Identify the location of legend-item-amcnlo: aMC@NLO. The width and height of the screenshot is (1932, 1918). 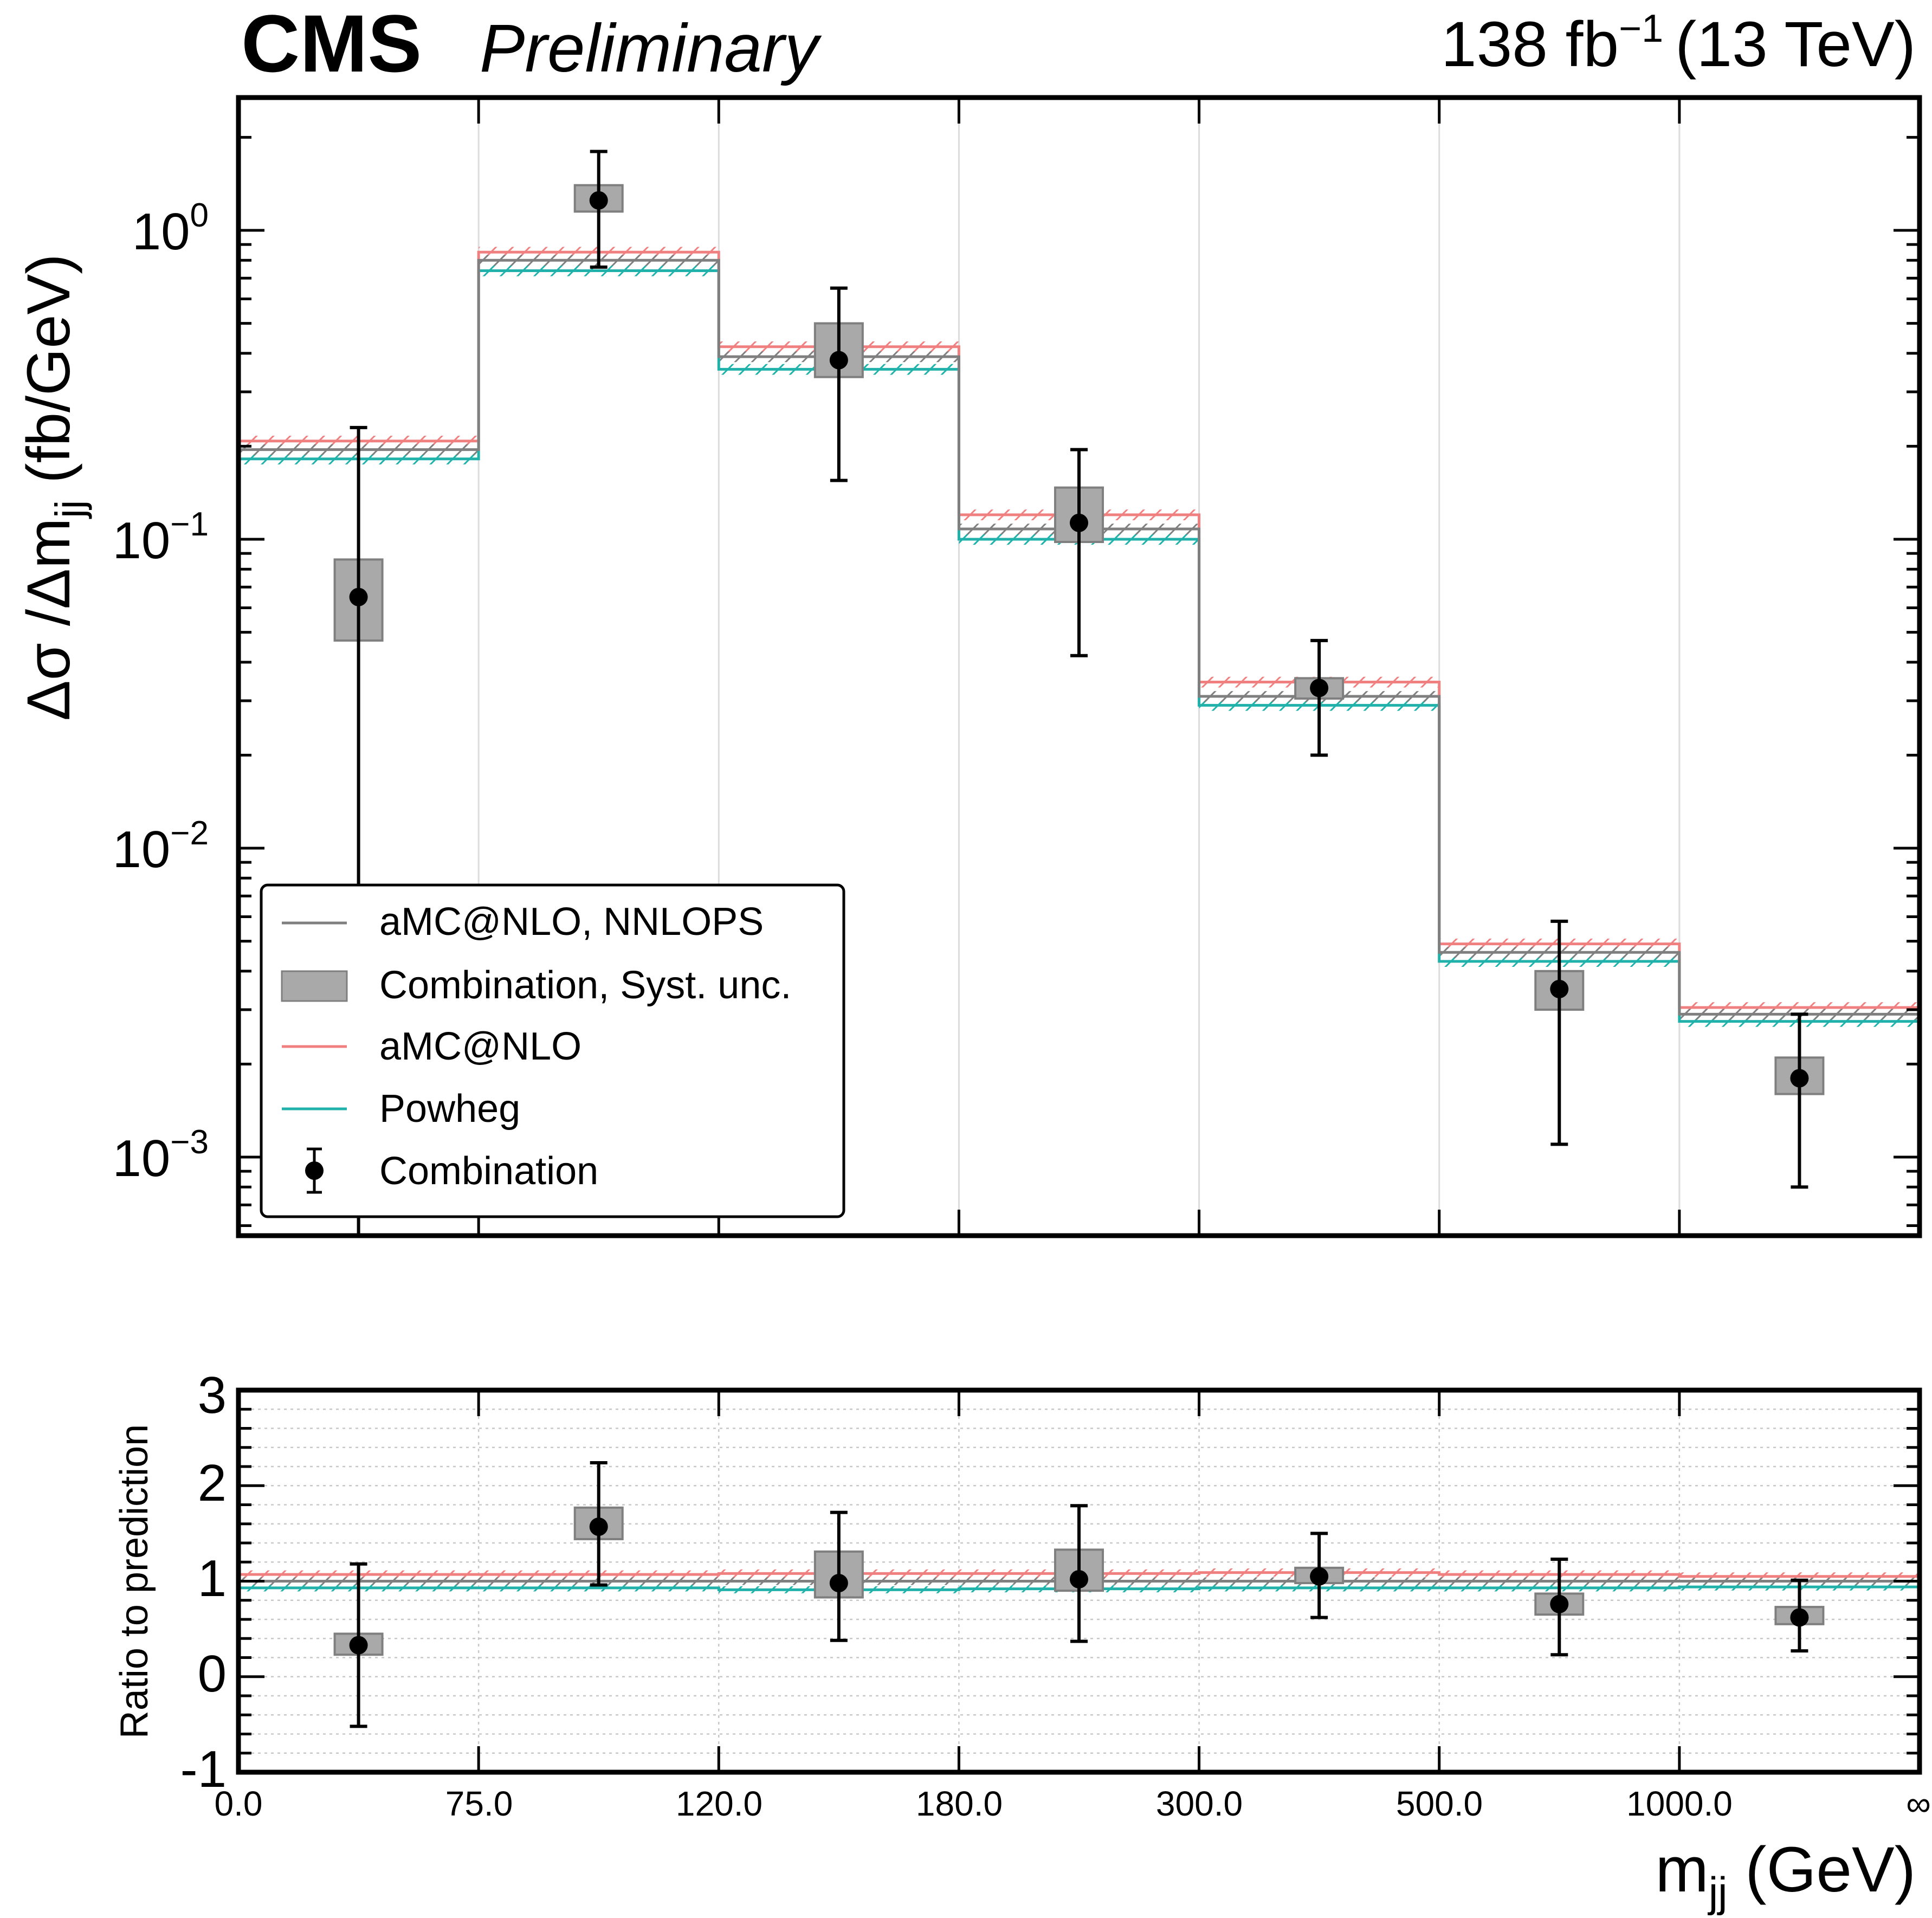
(432, 1046).